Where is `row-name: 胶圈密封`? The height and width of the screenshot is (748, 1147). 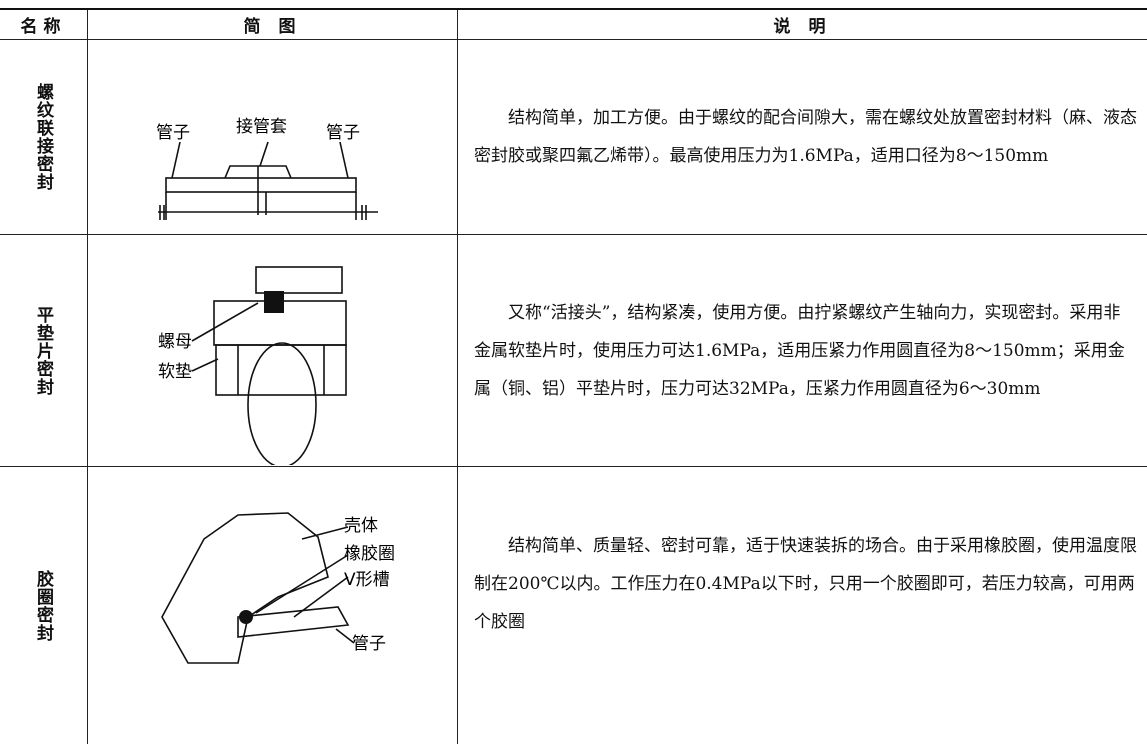
row-name: 胶圈密封 is located at coordinates (43, 605).